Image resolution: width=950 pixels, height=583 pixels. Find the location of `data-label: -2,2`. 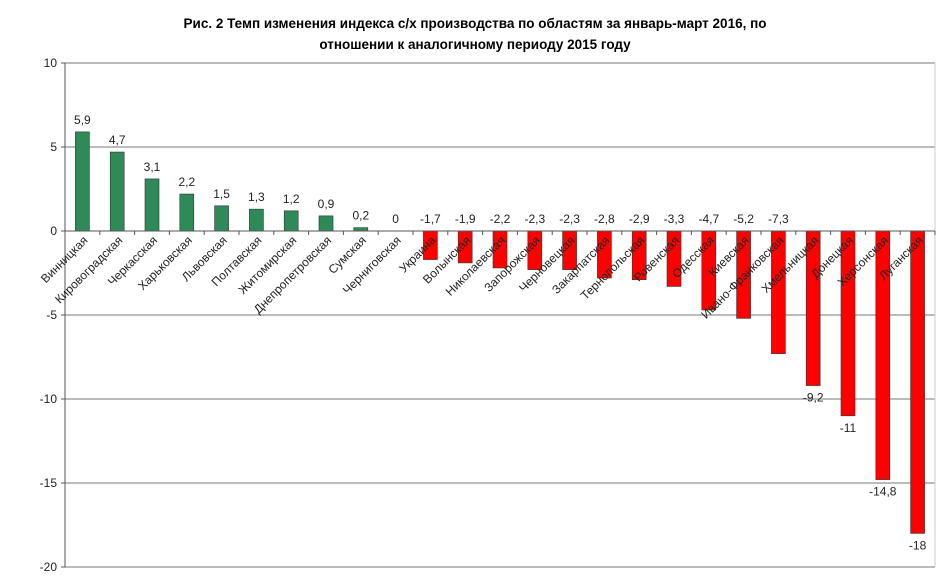

data-label: -2,2 is located at coordinates (500, 219).